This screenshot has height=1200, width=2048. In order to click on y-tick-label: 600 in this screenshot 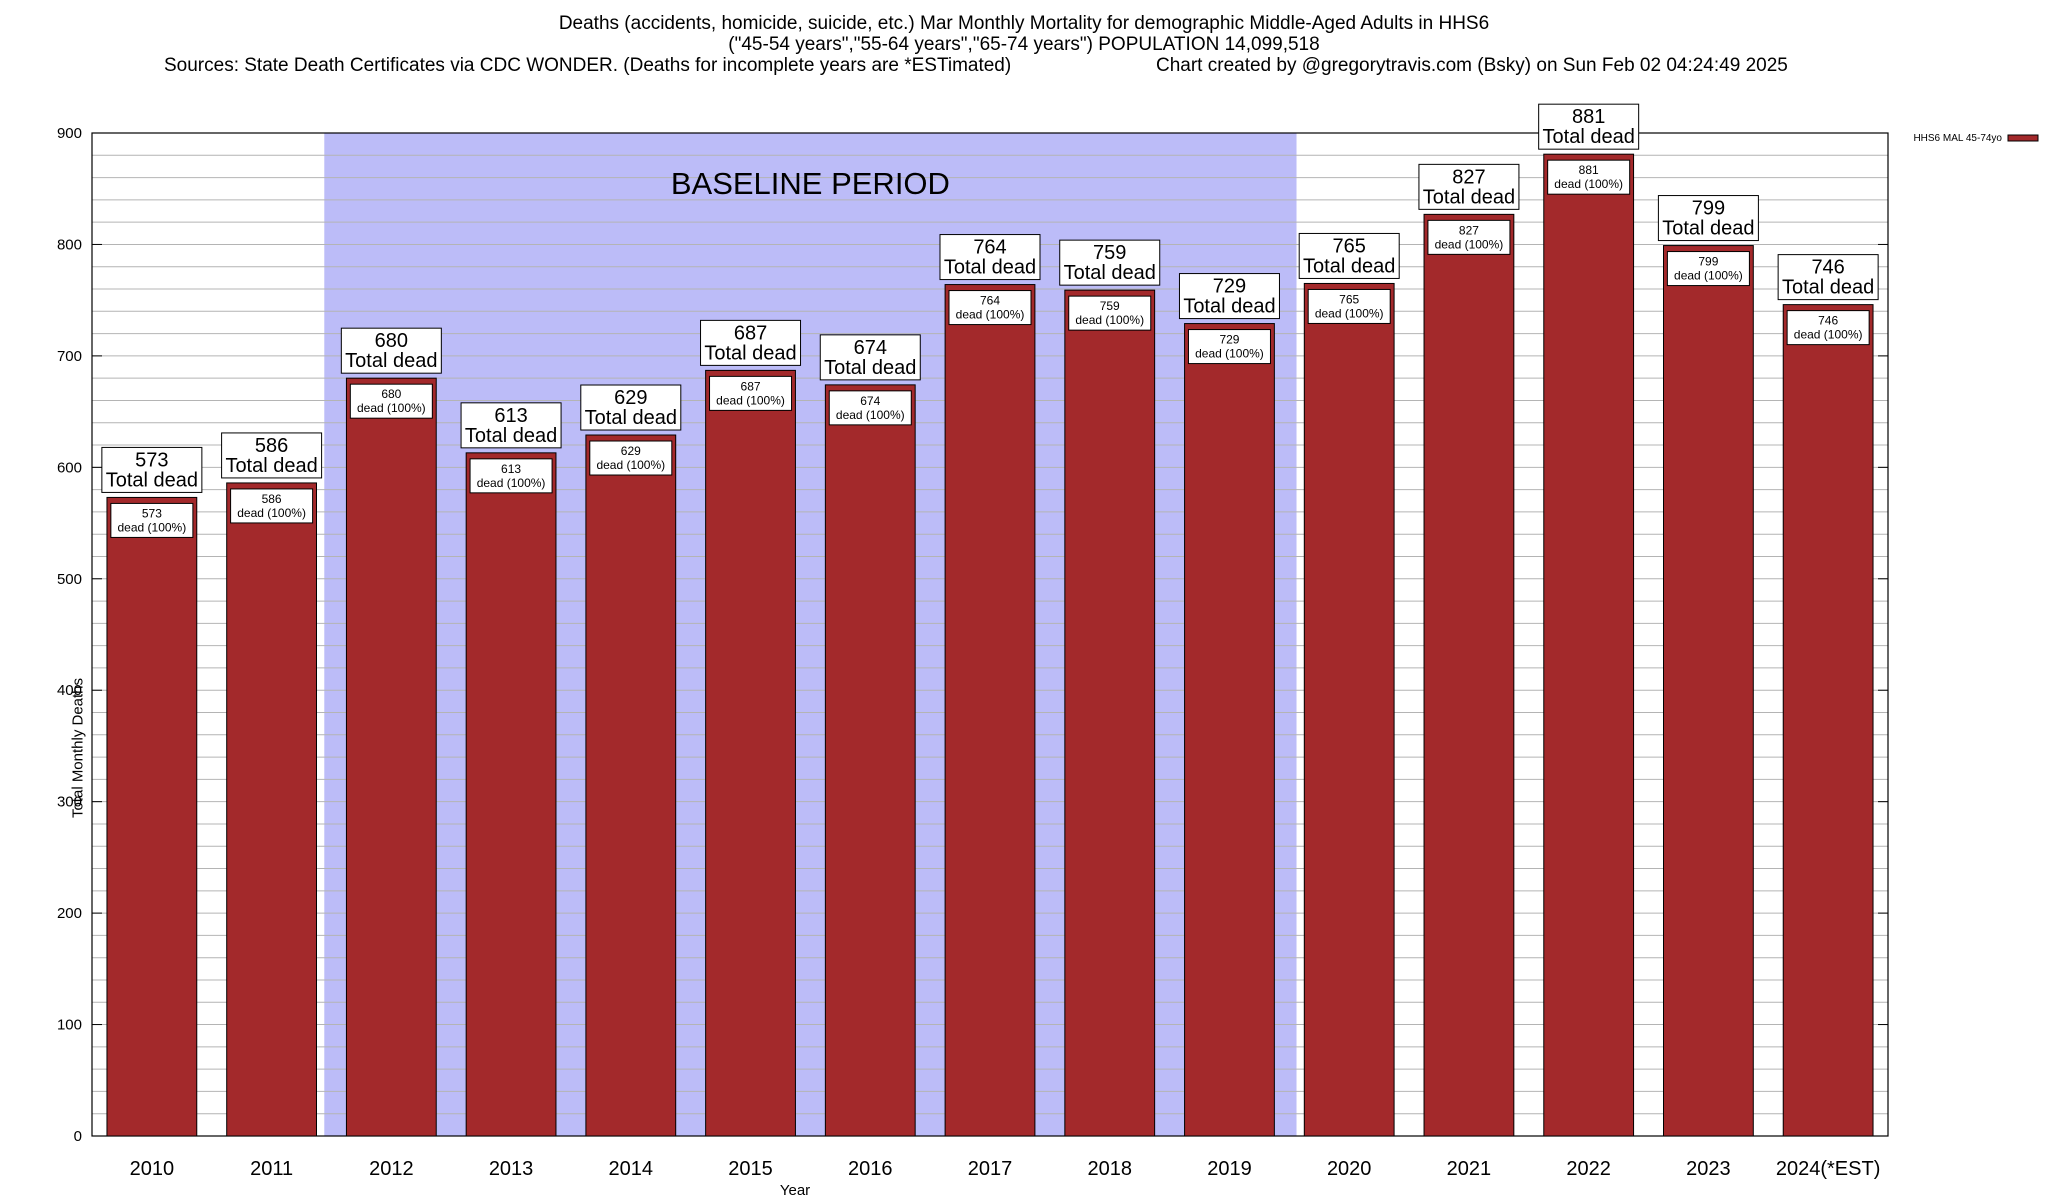, I will do `click(69, 467)`.